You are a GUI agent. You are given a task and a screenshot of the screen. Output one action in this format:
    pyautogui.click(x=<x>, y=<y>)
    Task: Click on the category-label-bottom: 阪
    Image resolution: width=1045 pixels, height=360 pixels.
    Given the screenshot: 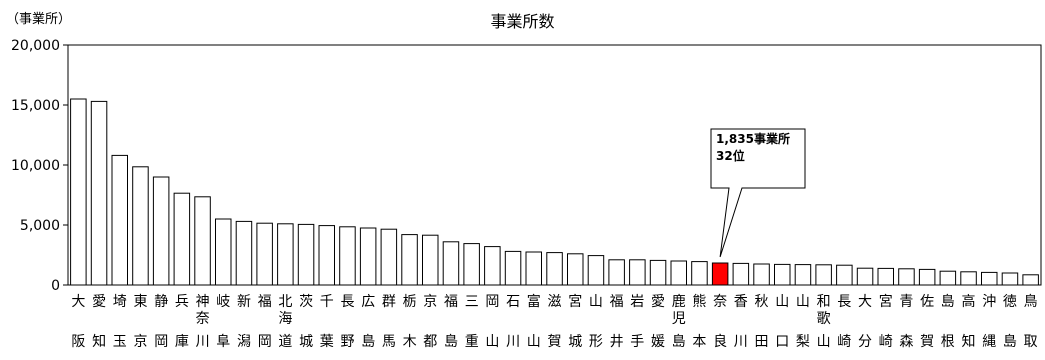 What is the action you would take?
    pyautogui.click(x=78, y=342)
    